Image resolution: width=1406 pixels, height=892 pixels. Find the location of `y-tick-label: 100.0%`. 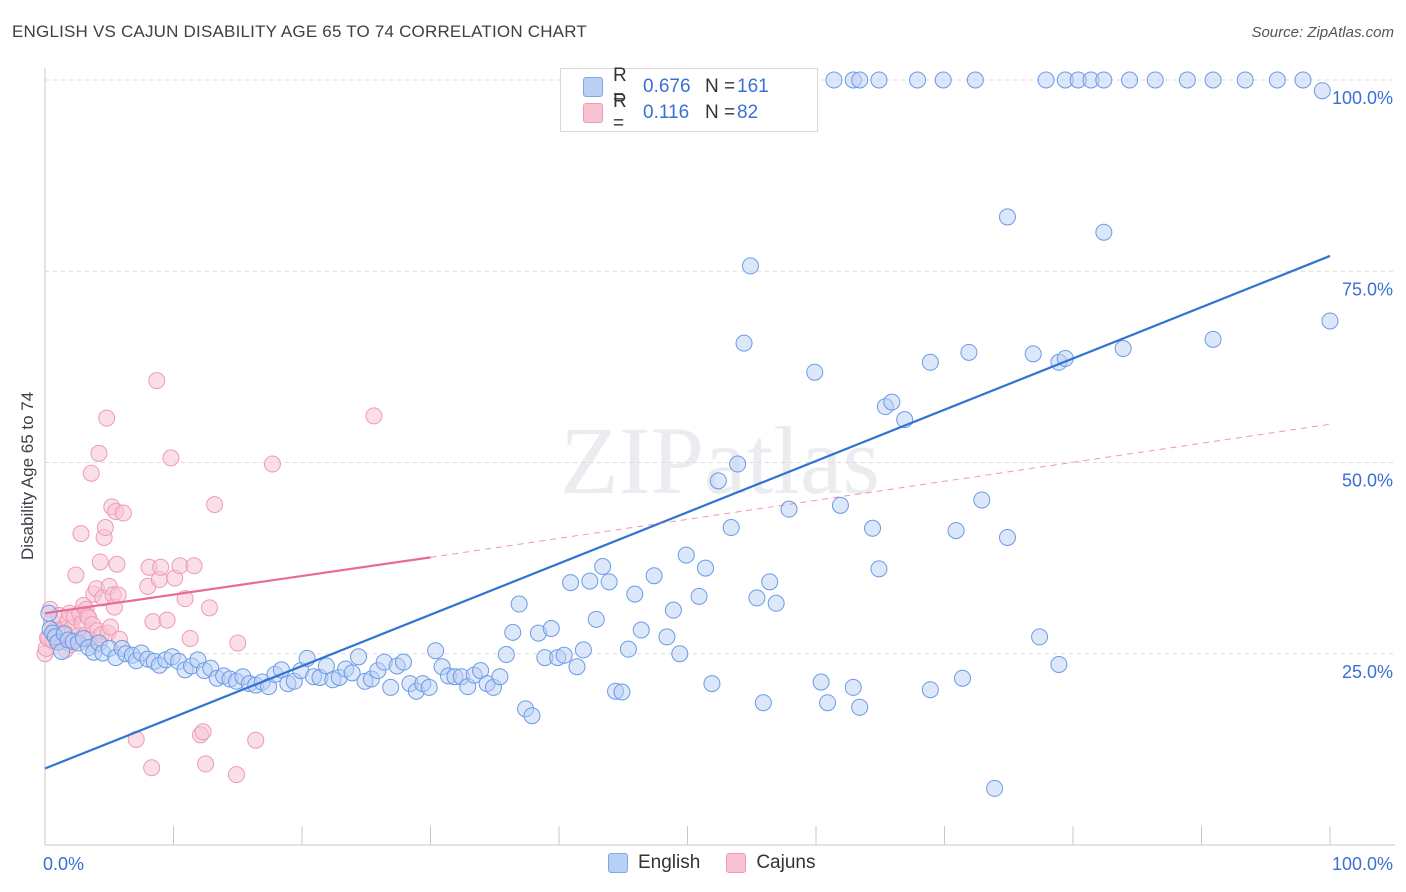

y-tick-label: 100.0% is located at coordinates (1362, 98).